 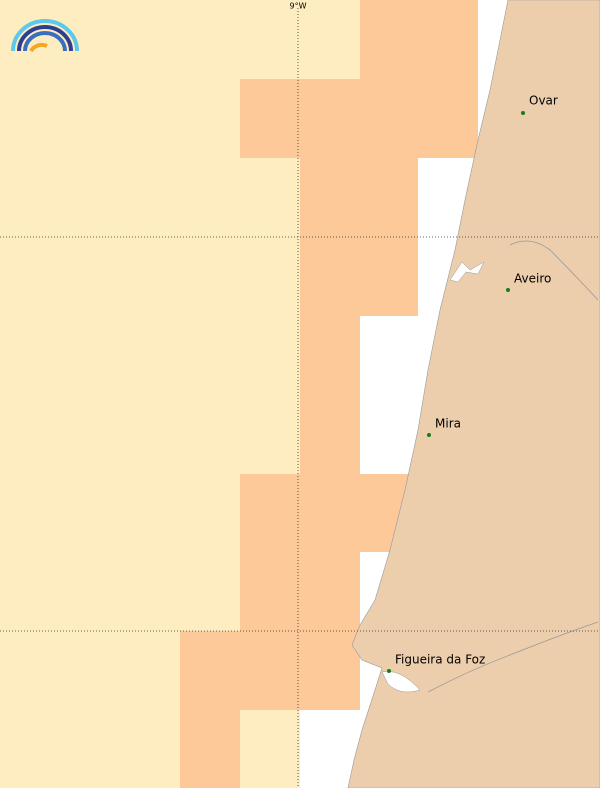 I want to click on estuary, so click(x=401, y=682).